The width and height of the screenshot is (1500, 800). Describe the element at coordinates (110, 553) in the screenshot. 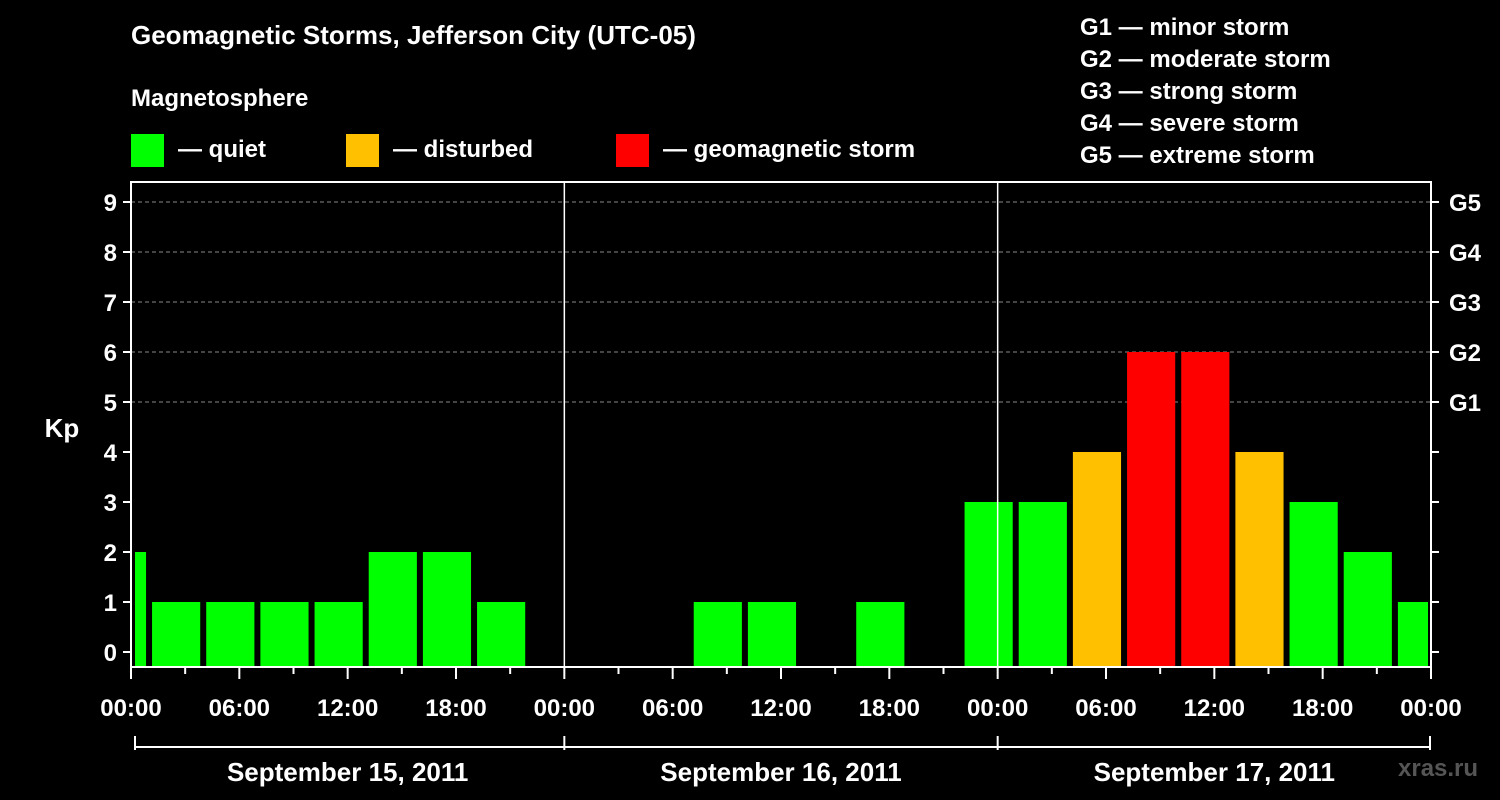

I see `y-tick-label: 2` at that location.